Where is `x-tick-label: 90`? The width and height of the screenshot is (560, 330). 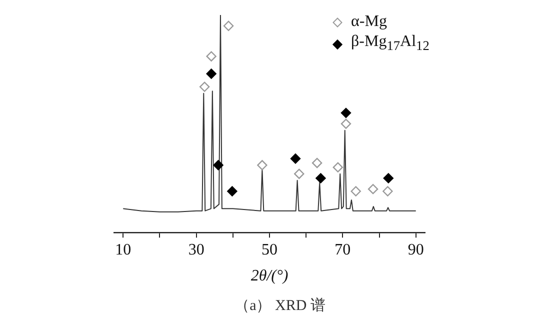
x-tick-label: 90 is located at coordinates (416, 249).